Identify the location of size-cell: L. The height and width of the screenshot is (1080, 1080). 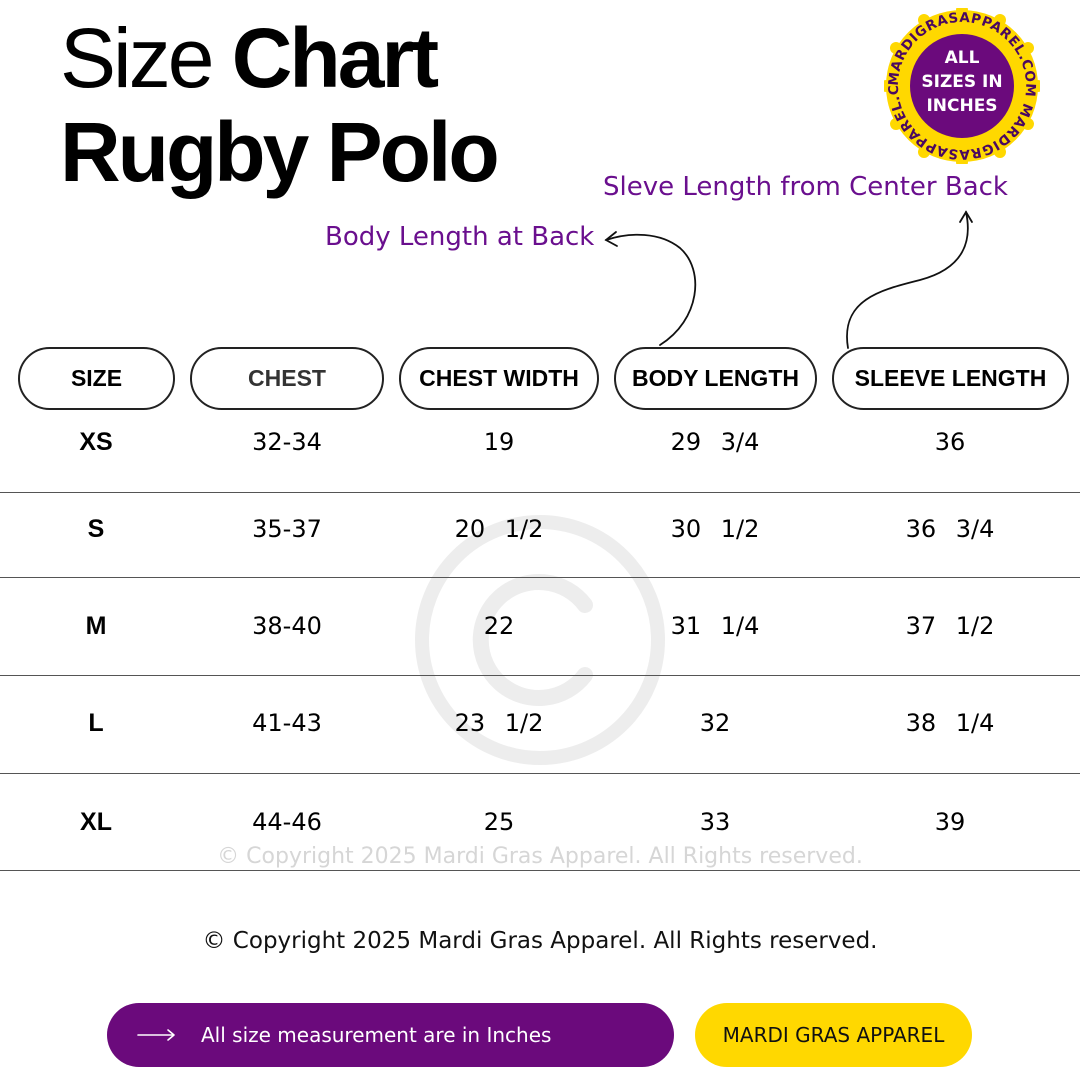
(96, 723).